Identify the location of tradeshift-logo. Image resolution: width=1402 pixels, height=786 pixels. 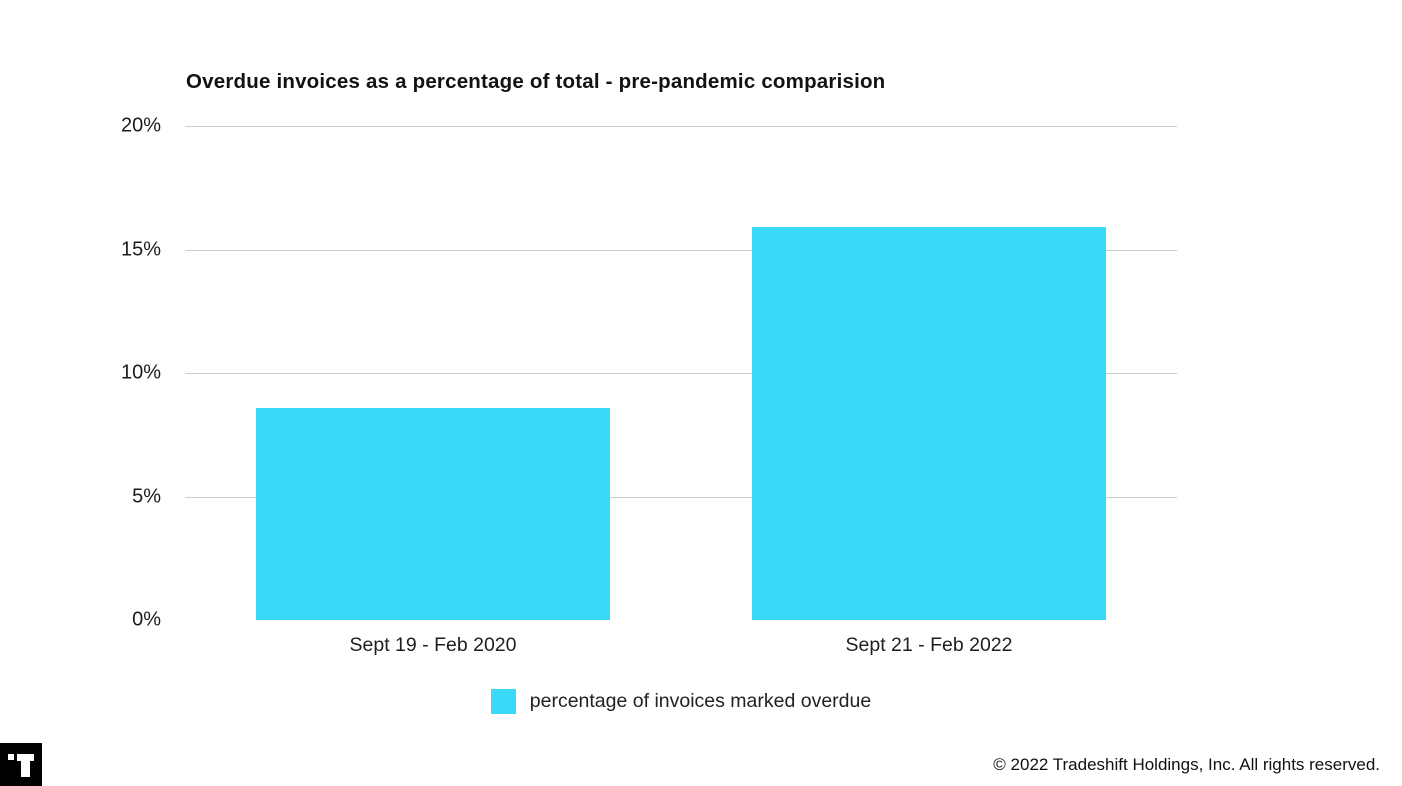
(21, 764).